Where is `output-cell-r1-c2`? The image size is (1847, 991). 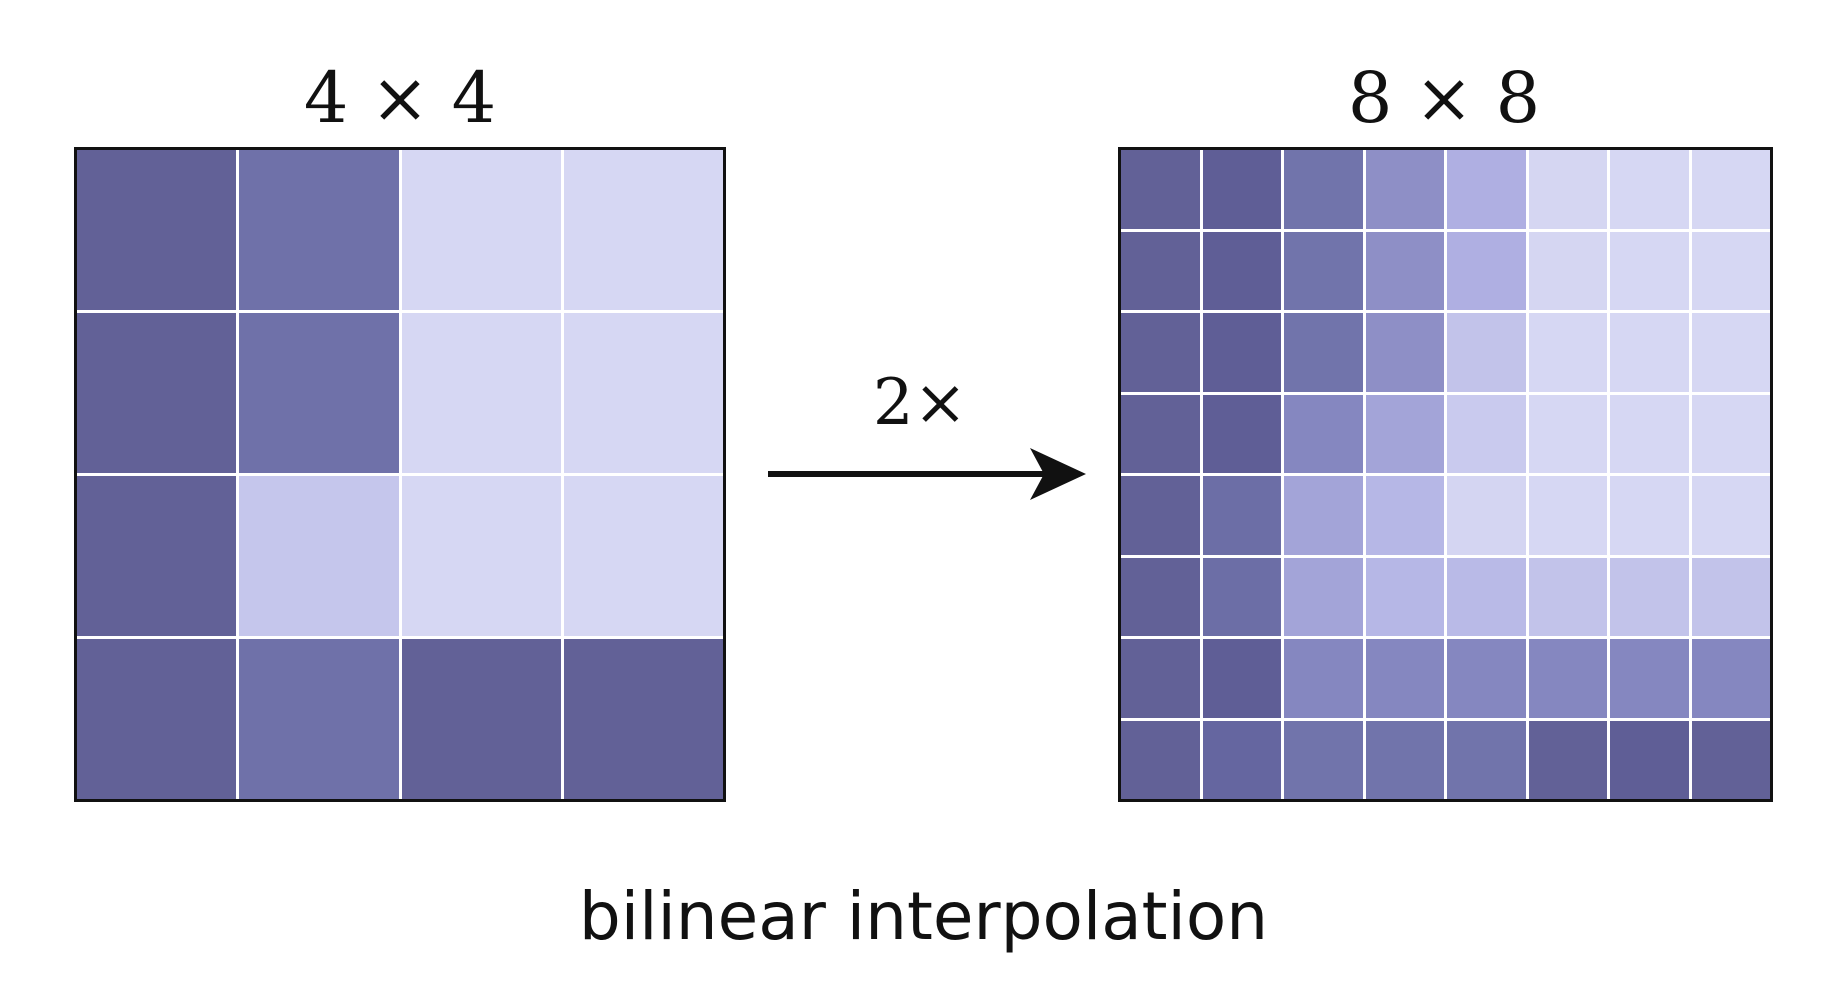 output-cell-r1-c2 is located at coordinates (1323, 270).